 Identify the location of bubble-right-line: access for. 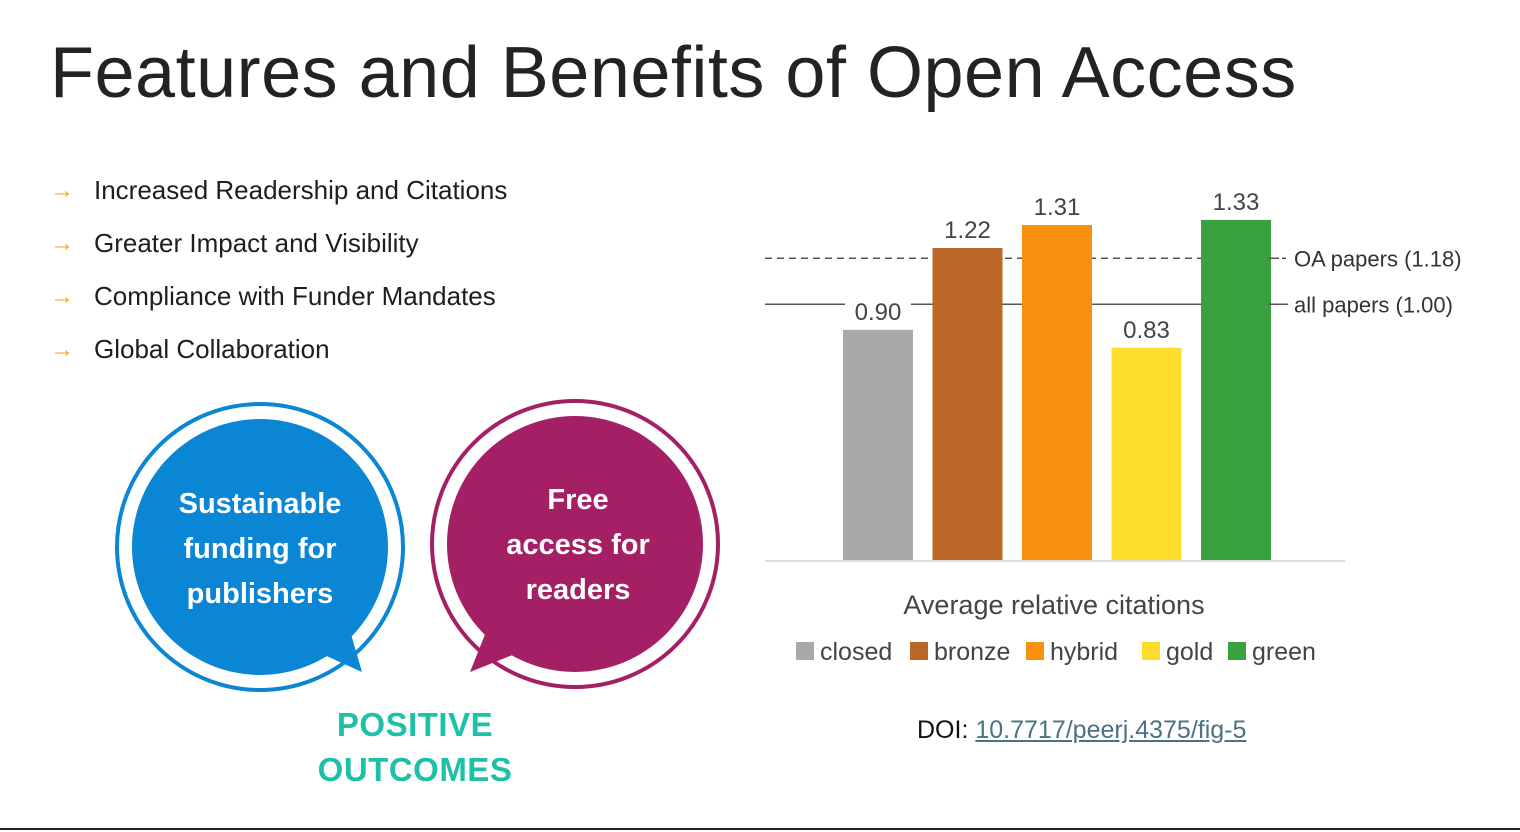
(578, 545).